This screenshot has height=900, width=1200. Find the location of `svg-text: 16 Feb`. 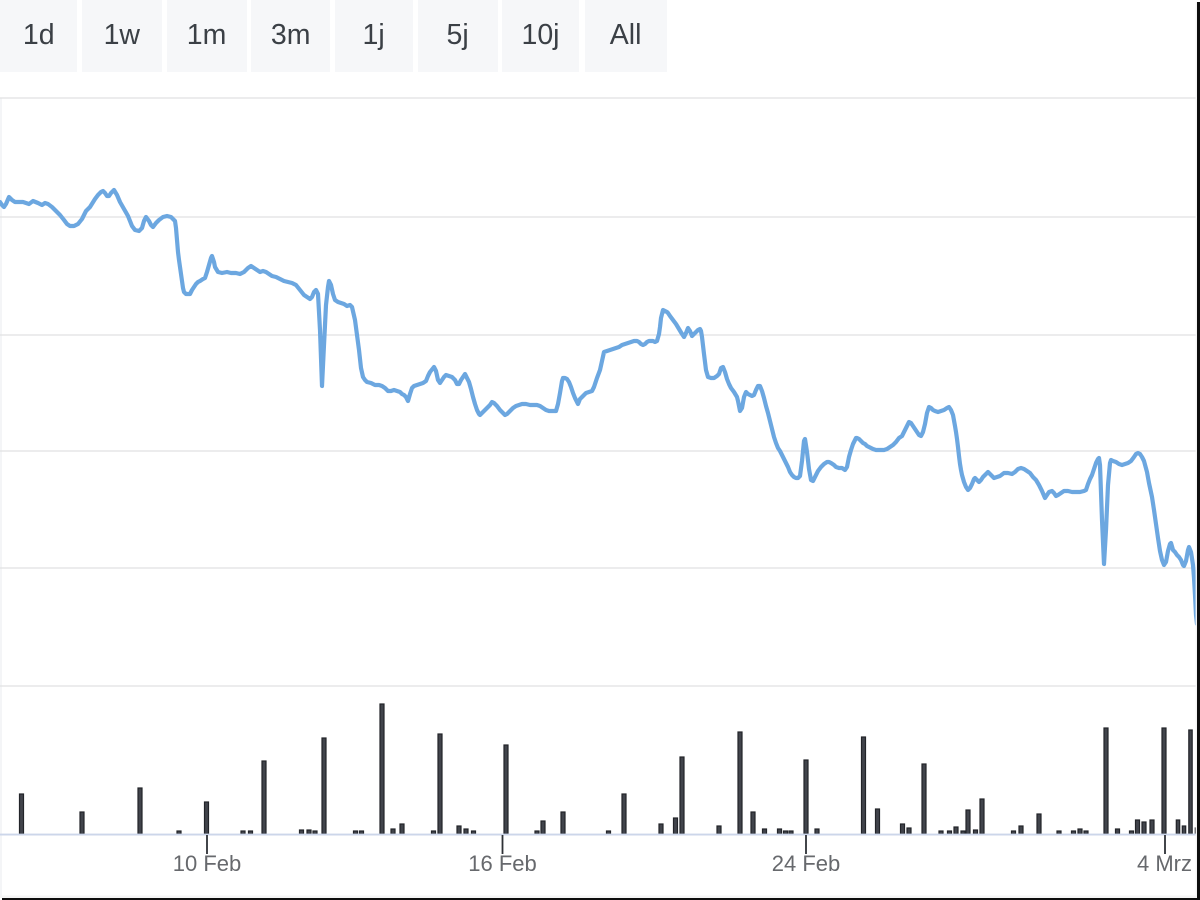

svg-text: 16 Feb is located at coordinates (502, 863).